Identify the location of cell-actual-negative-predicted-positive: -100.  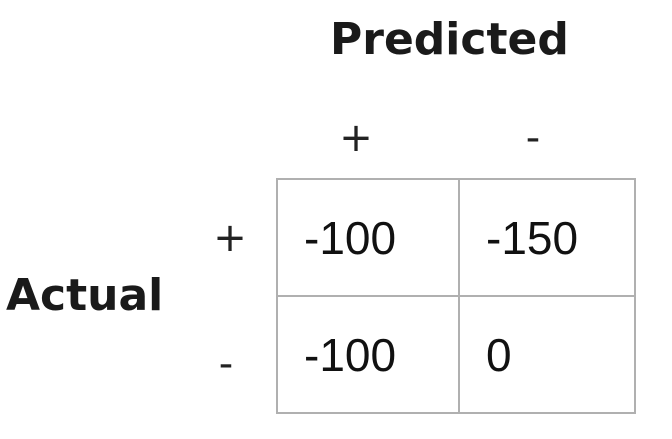
(369, 354).